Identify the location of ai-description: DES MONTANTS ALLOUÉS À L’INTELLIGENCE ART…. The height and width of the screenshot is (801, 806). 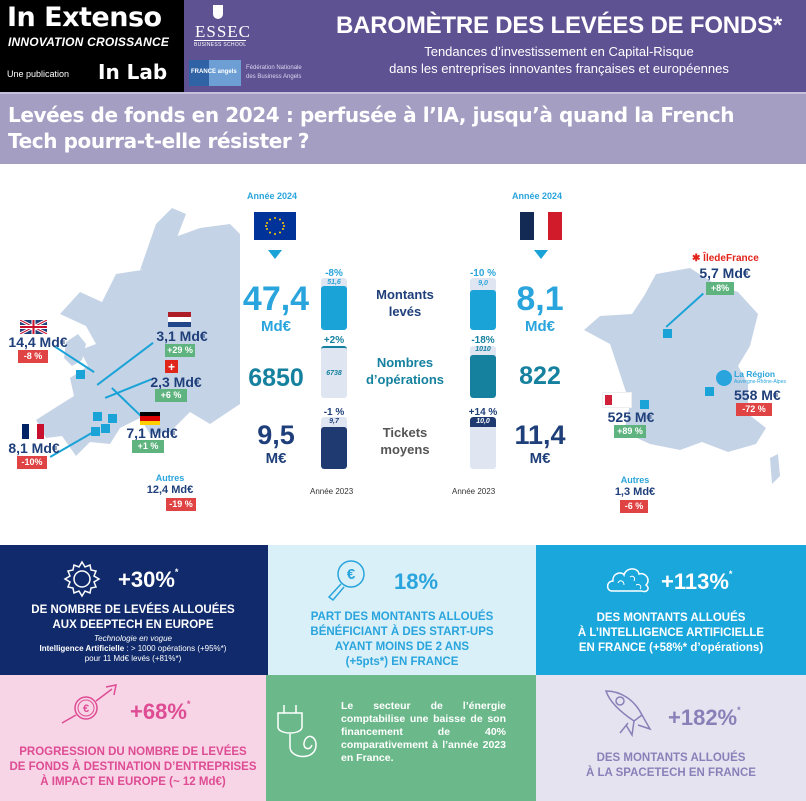
(671, 633).